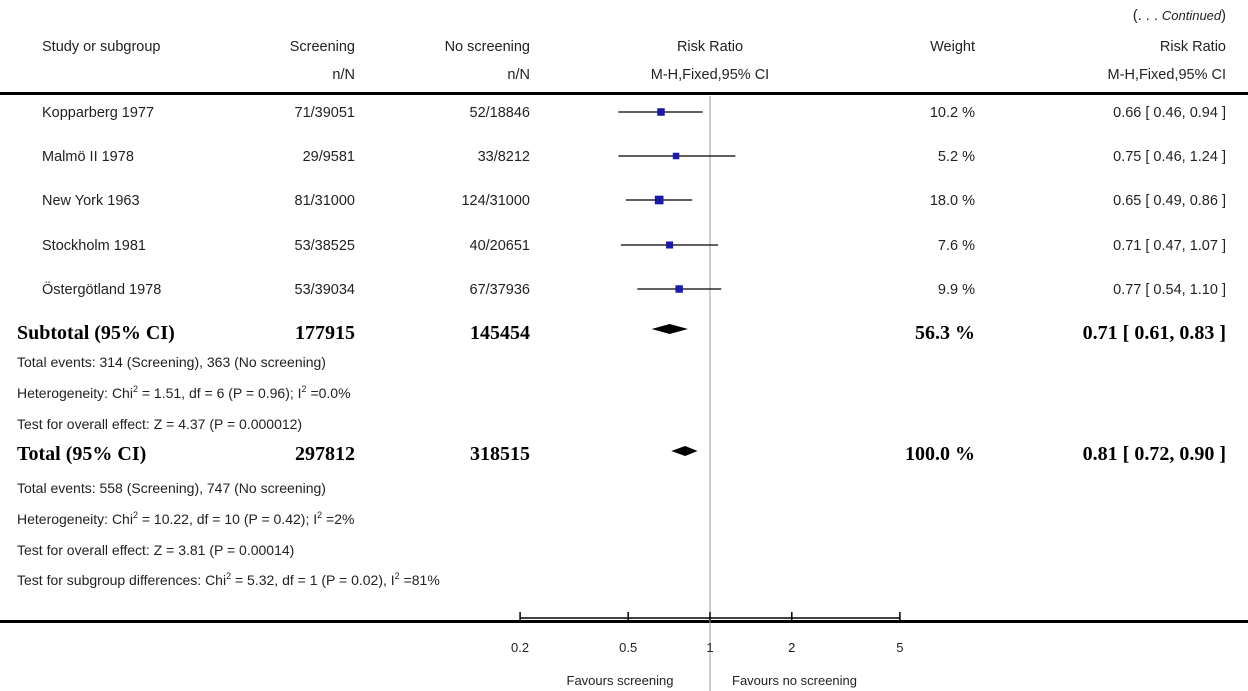 Image resolution: width=1248 pixels, height=691 pixels. What do you see at coordinates (956, 290) in the screenshot?
I see `study-weight: 9.9 %` at bounding box center [956, 290].